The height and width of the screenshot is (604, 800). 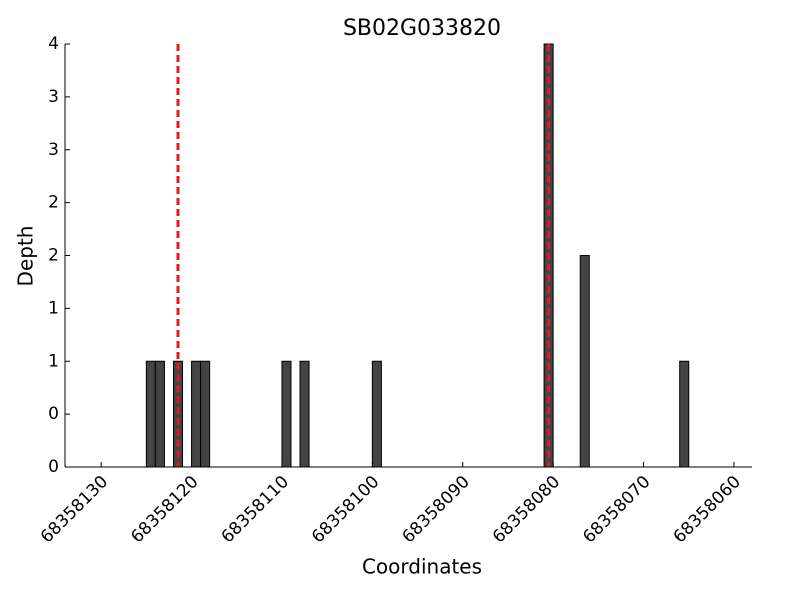 I want to click on x-tick-label: 68358060, so click(x=707, y=509).